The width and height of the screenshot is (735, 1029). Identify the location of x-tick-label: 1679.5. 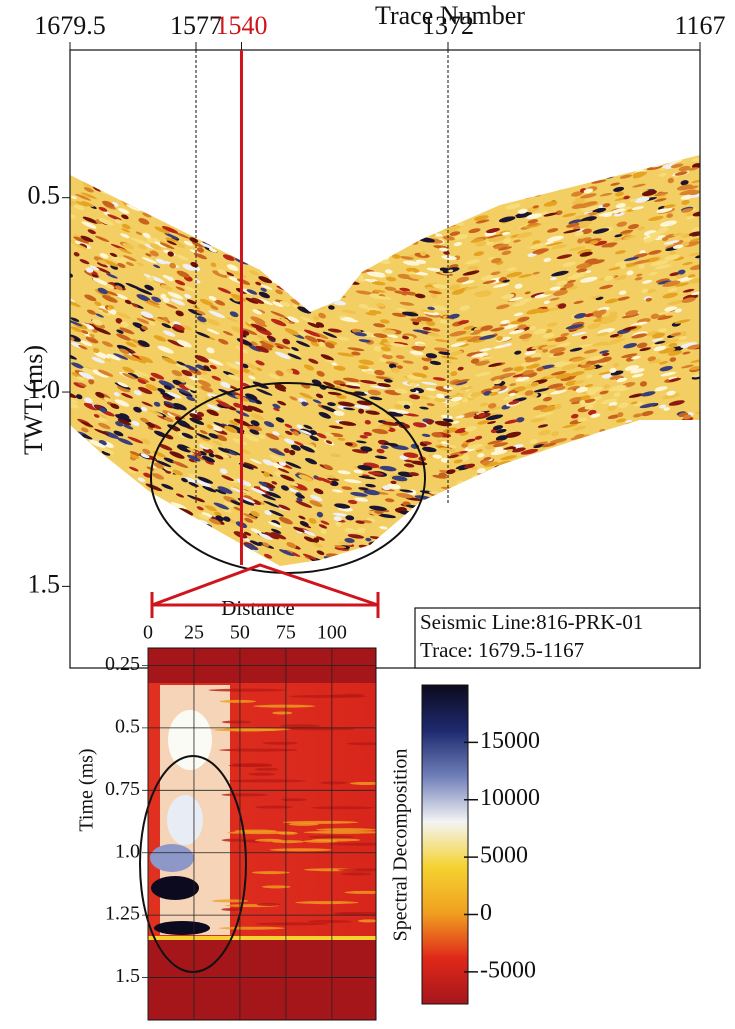
(70, 25).